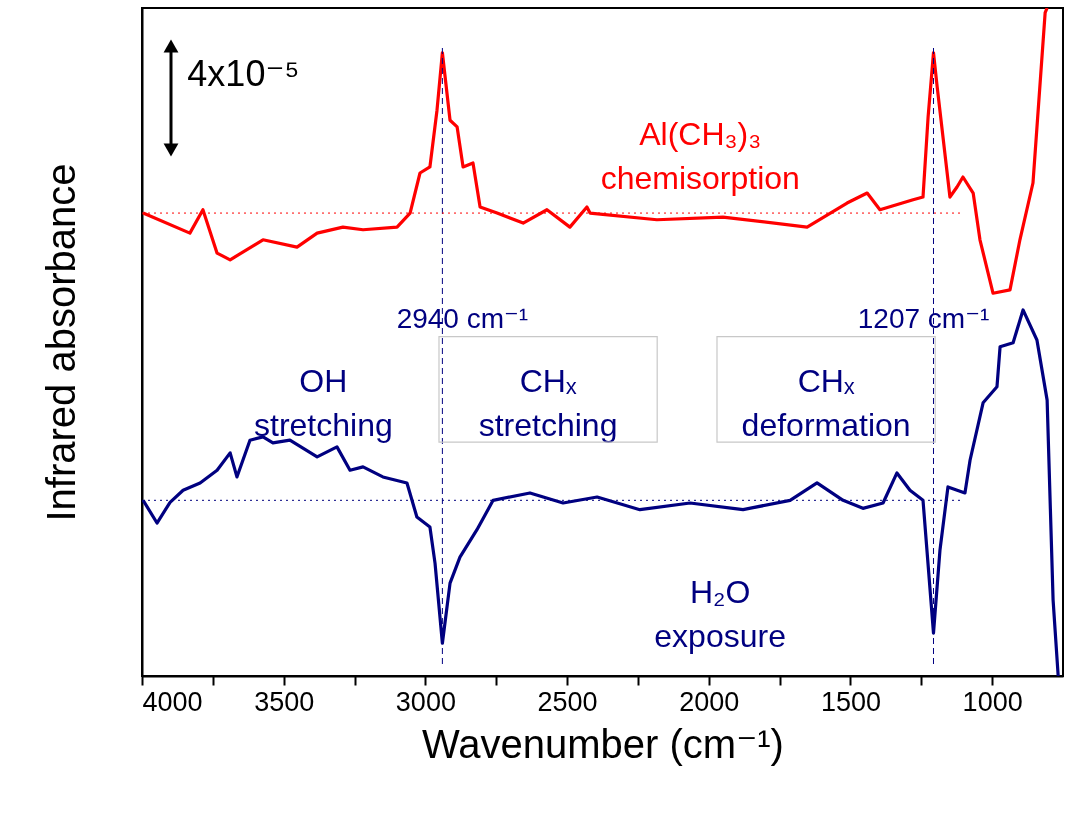  What do you see at coordinates (284, 701) in the screenshot?
I see `x-tick-label: 3500` at bounding box center [284, 701].